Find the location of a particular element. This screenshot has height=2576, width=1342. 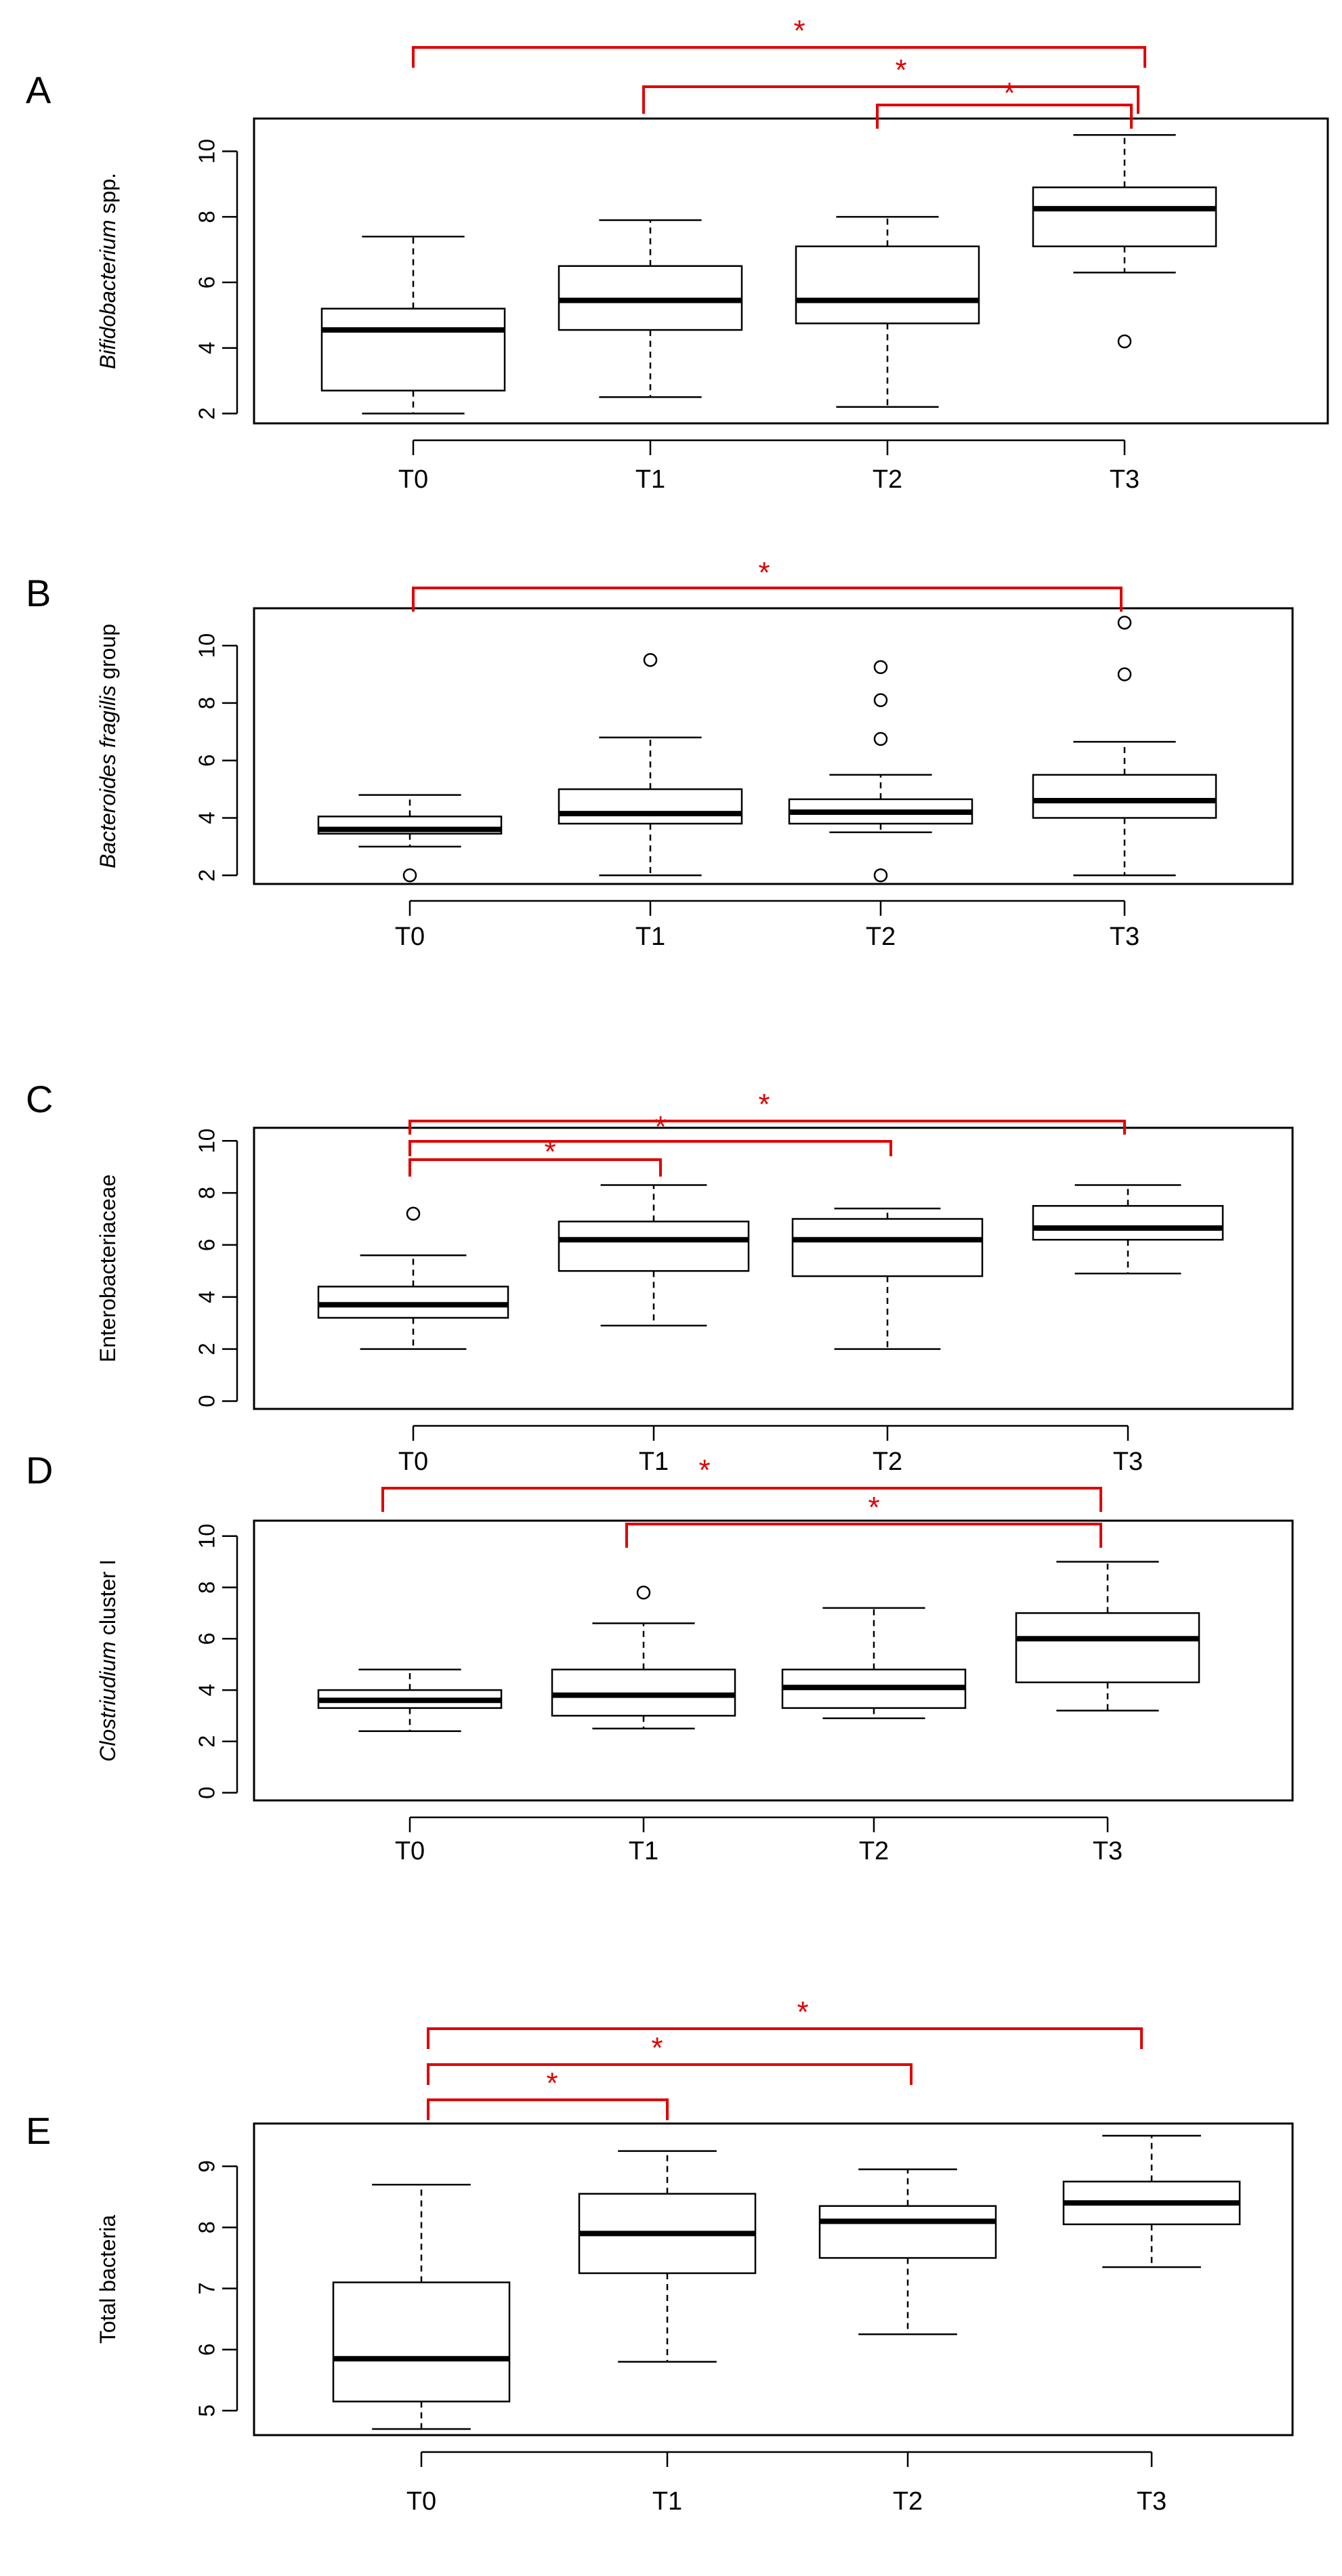

panel-c: C 0 2 4 6 8 10 Enterobacteriaceae T0 T1 T2 T3 * * * is located at coordinates (660, 1277).